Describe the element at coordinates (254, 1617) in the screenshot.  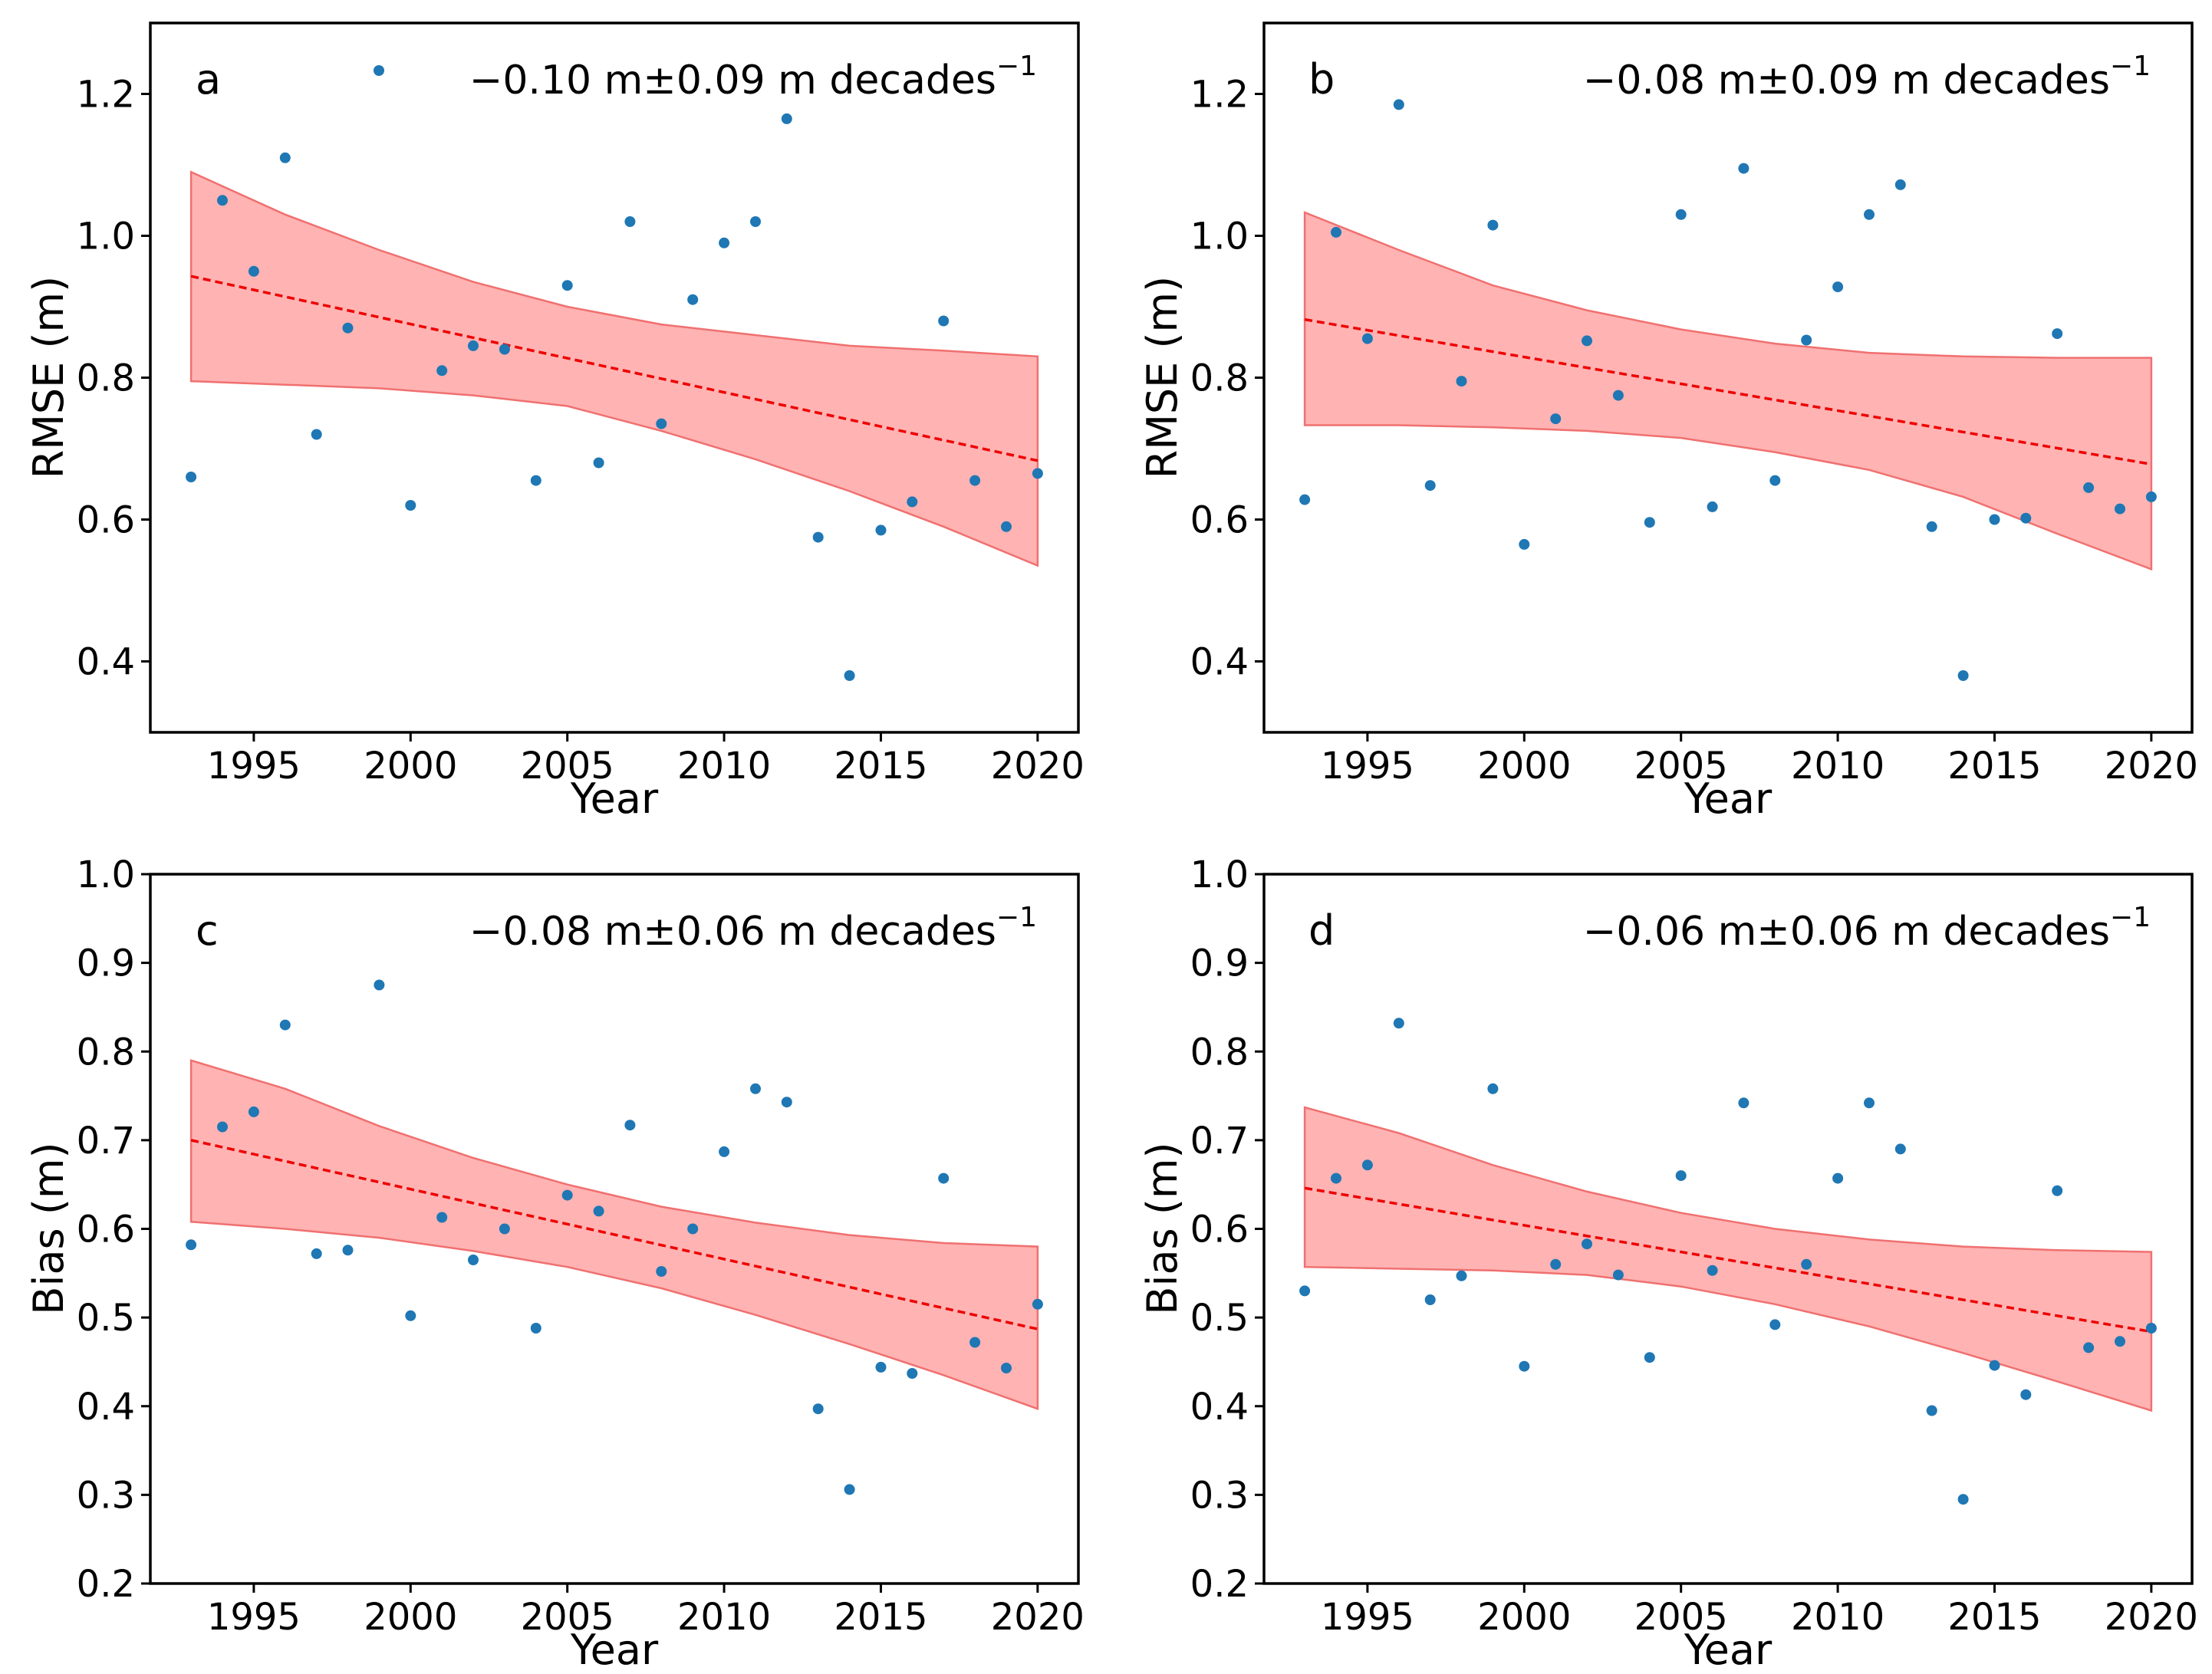
I see `panel-c-x-tick-label: 1995` at that location.